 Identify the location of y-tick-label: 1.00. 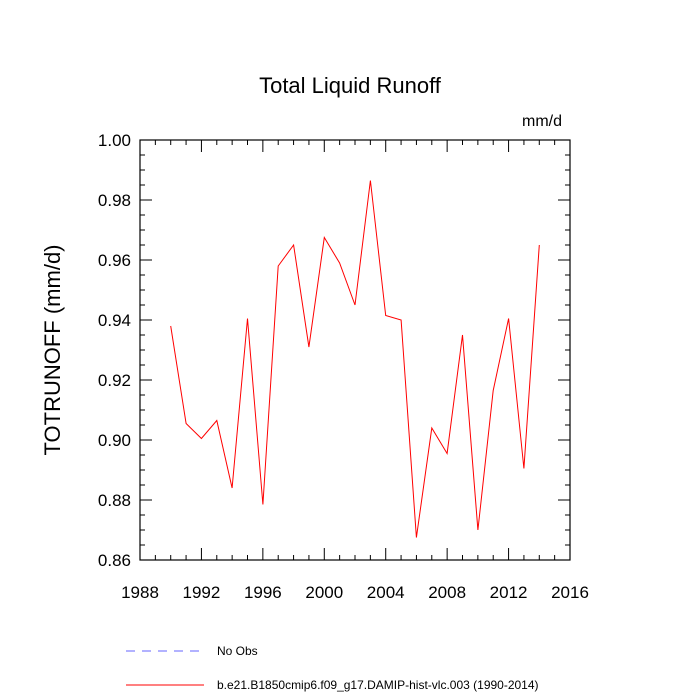
(114, 140).